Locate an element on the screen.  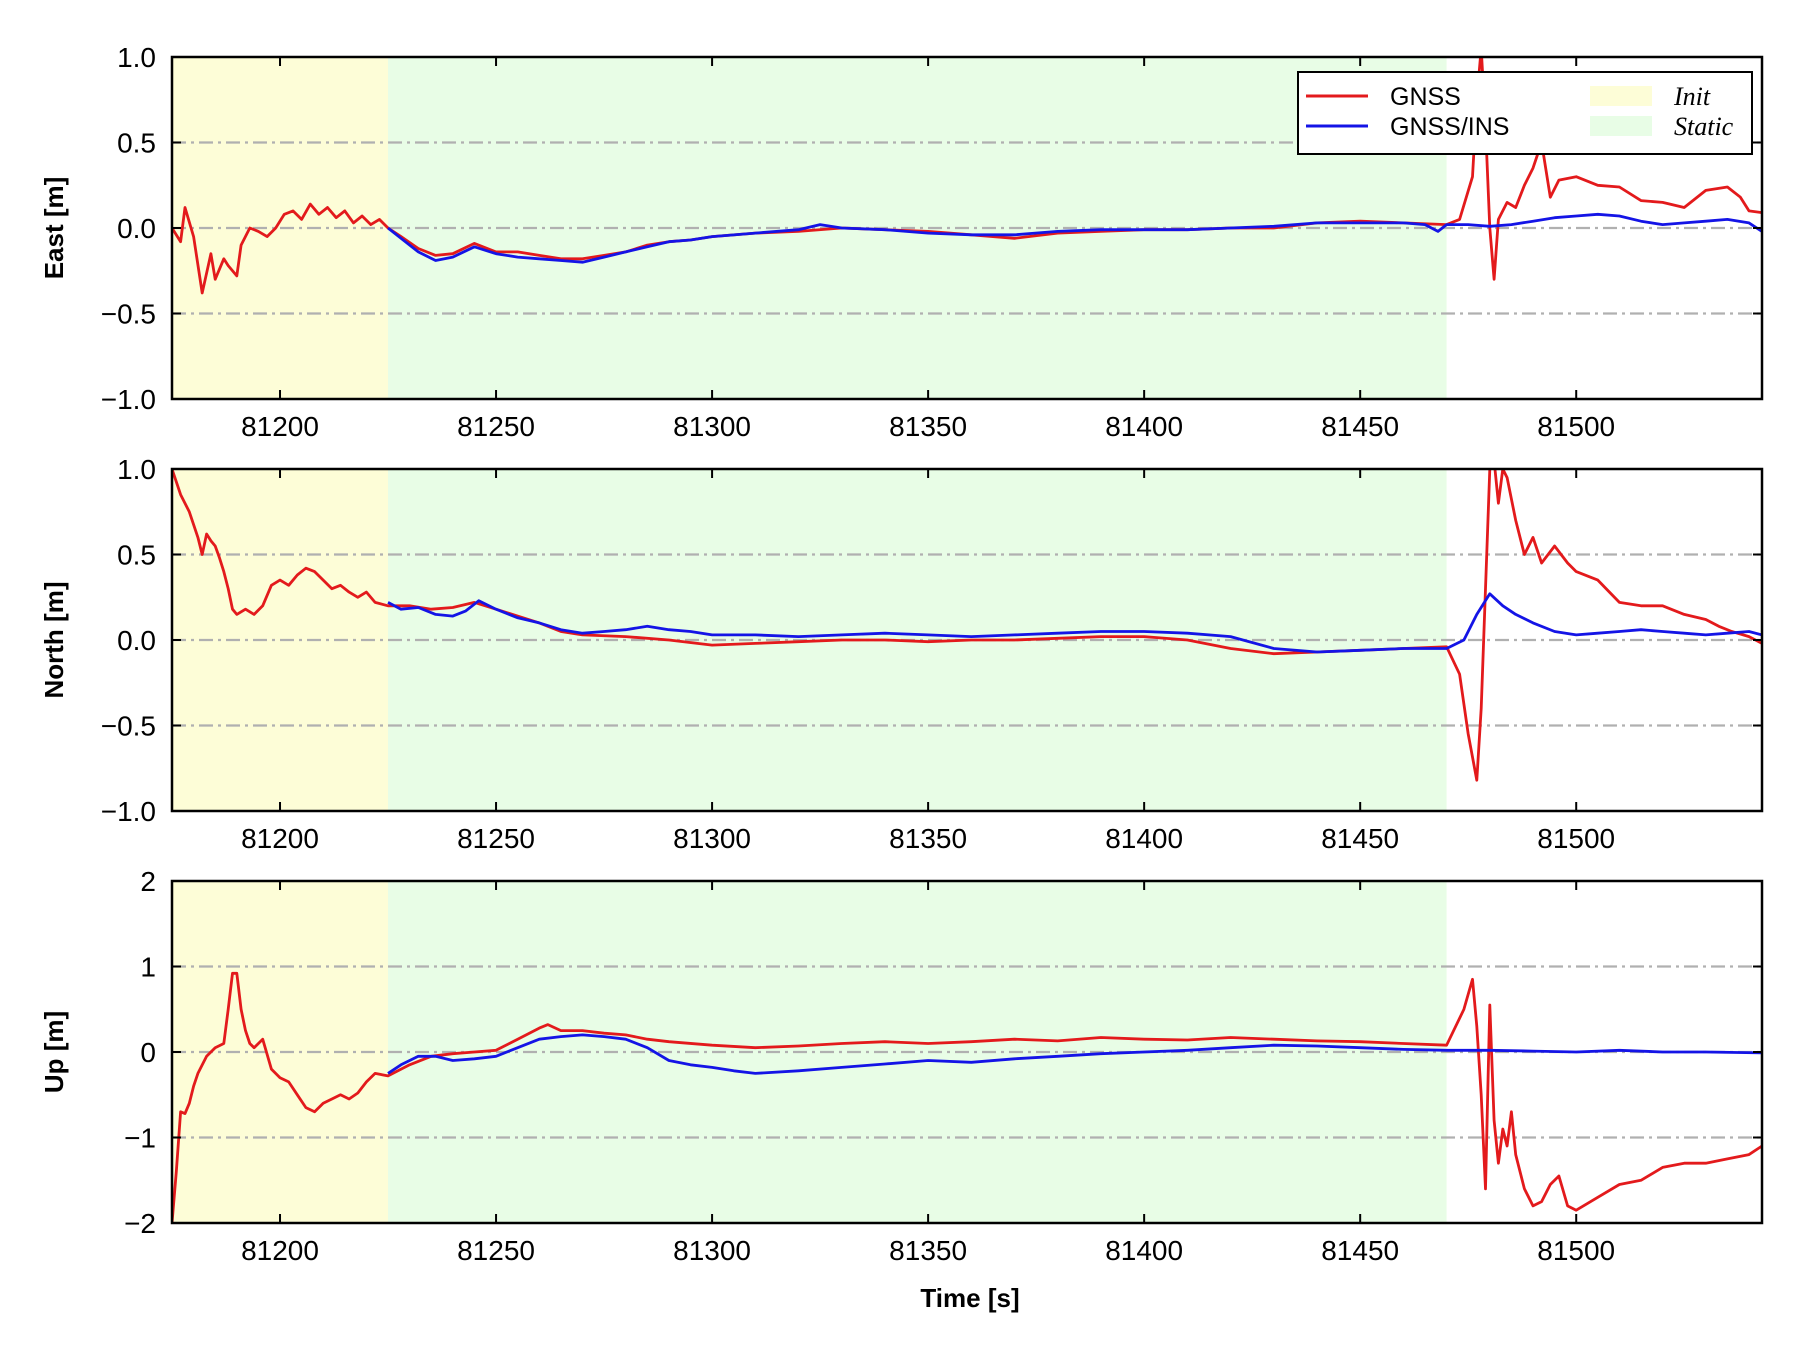
region-static is located at coordinates (917, 1052).